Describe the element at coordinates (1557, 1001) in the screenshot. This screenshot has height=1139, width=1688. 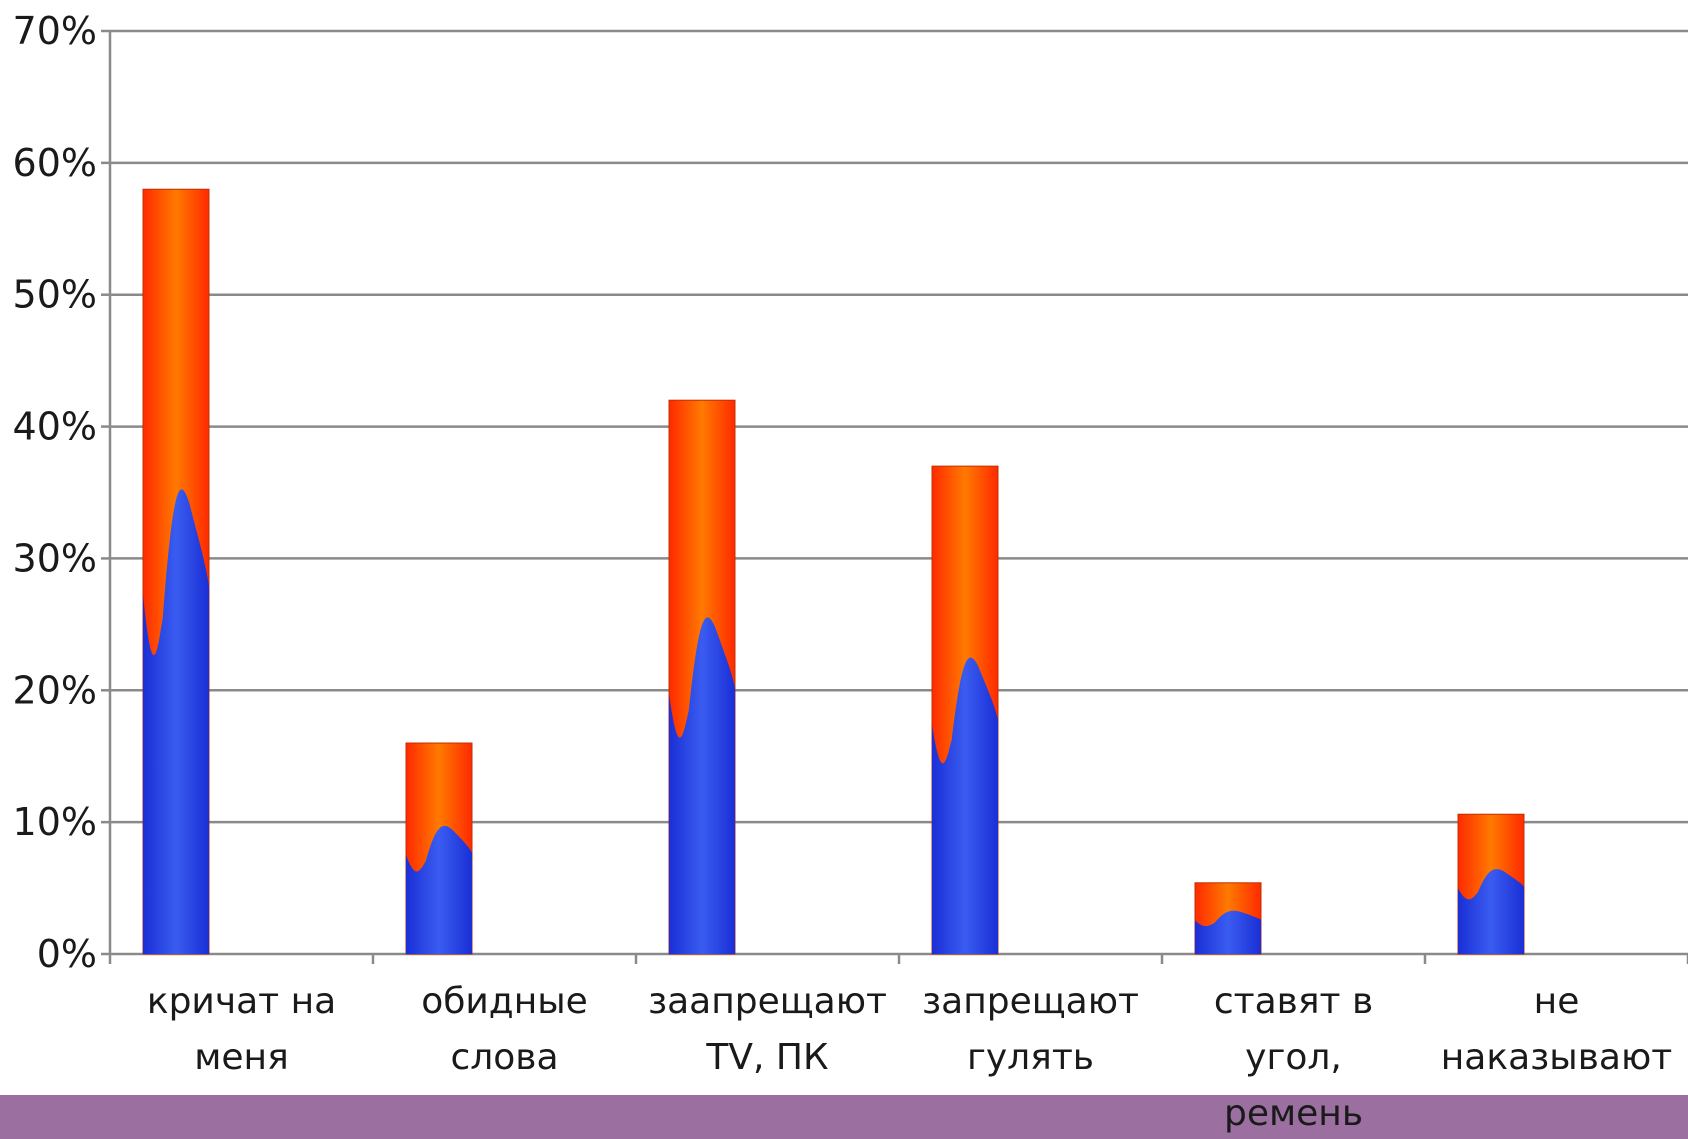
I see `x-tick-label-line: не` at that location.